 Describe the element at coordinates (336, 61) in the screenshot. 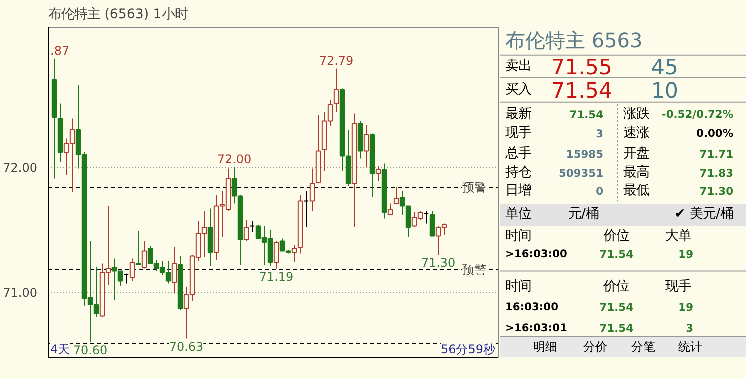

I see `annotation: 72.79` at that location.